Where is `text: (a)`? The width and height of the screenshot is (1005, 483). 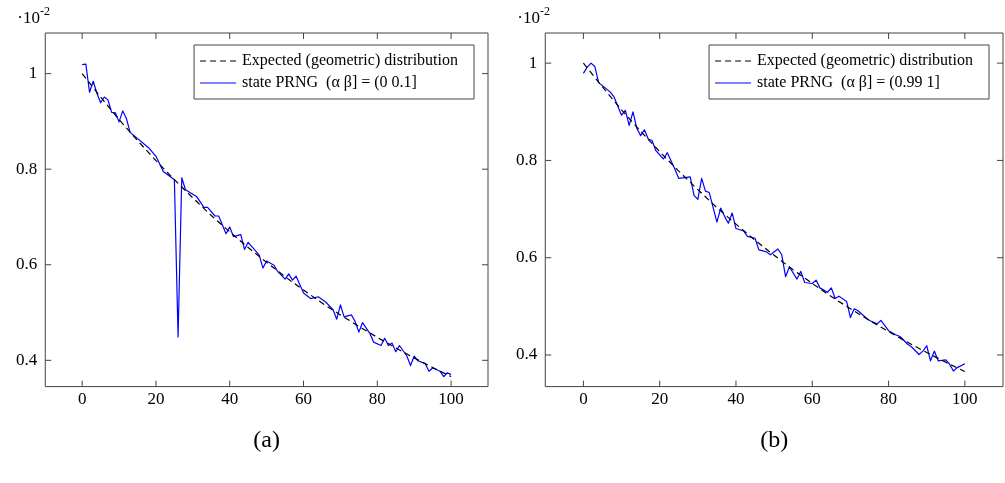
text: (a) is located at coordinates (266, 438).